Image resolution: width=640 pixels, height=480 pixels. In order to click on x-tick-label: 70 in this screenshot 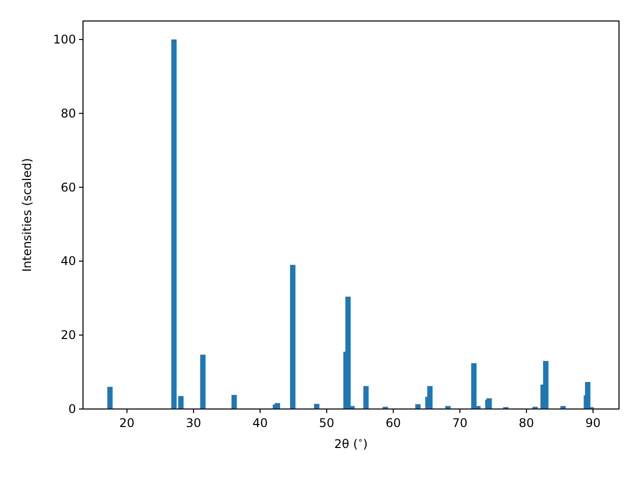, I will do `click(460, 423)`.